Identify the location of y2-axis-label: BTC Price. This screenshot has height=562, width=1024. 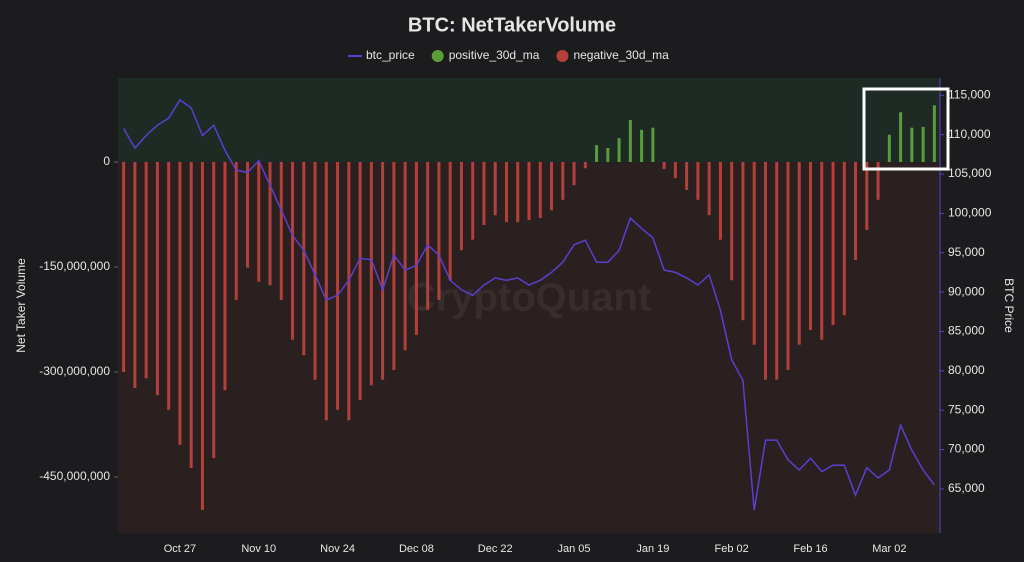
(1009, 305).